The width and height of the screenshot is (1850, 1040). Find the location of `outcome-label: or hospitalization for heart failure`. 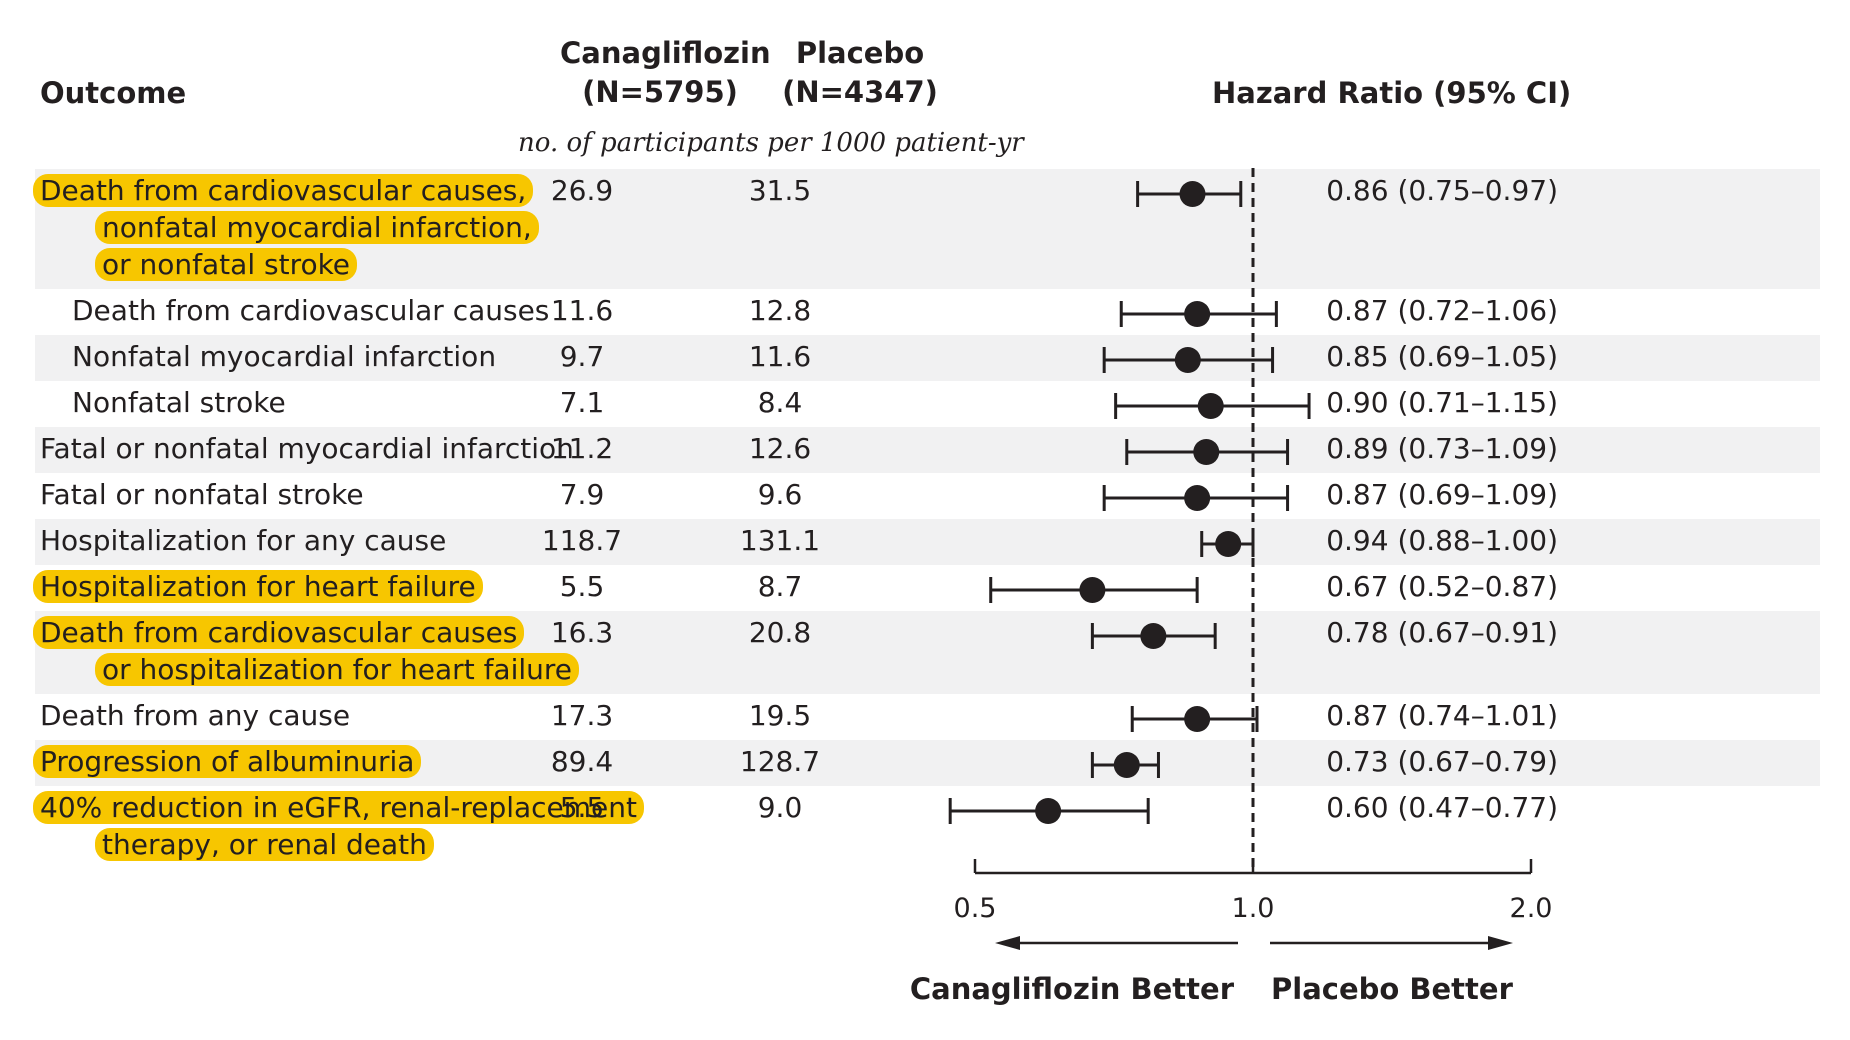

outcome-label: or hospitalization for heart failure is located at coordinates (337, 669).